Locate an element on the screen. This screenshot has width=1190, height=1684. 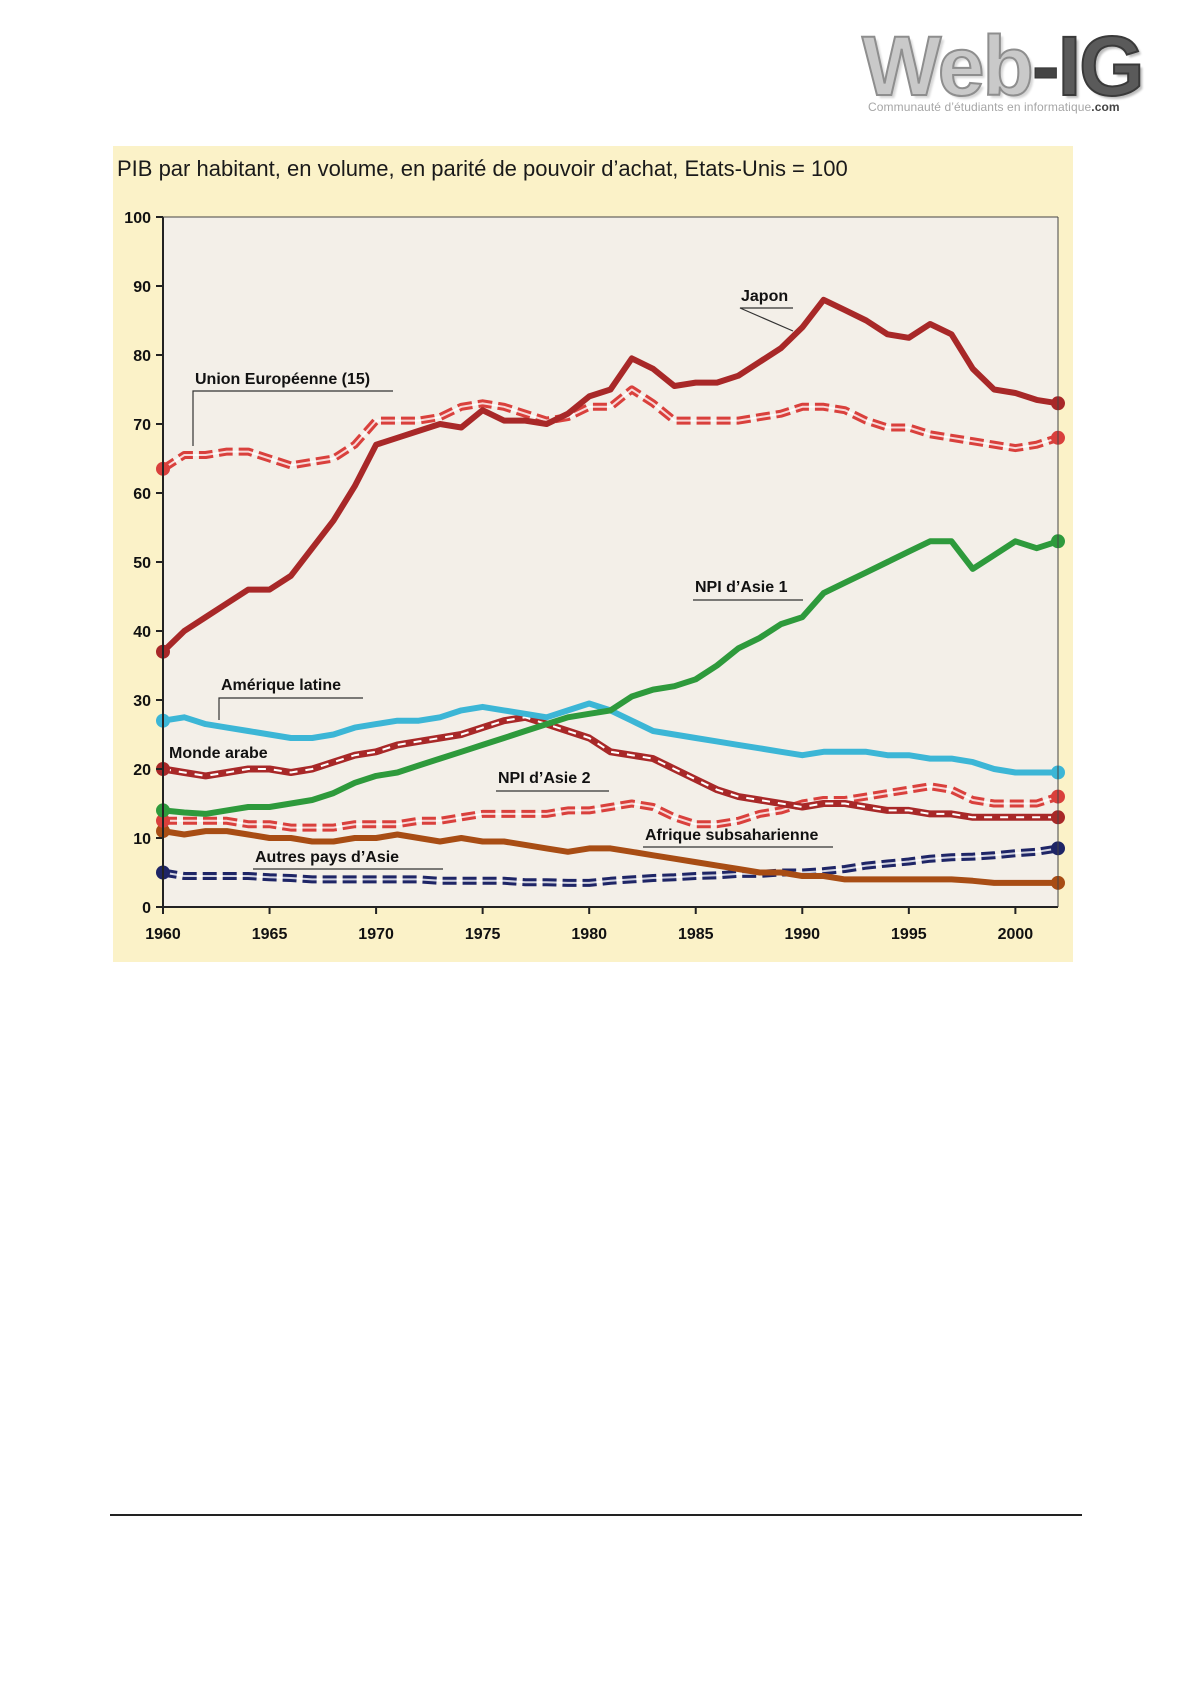
logo-wordmark: Web-IG is located at coordinates (1003, 66).